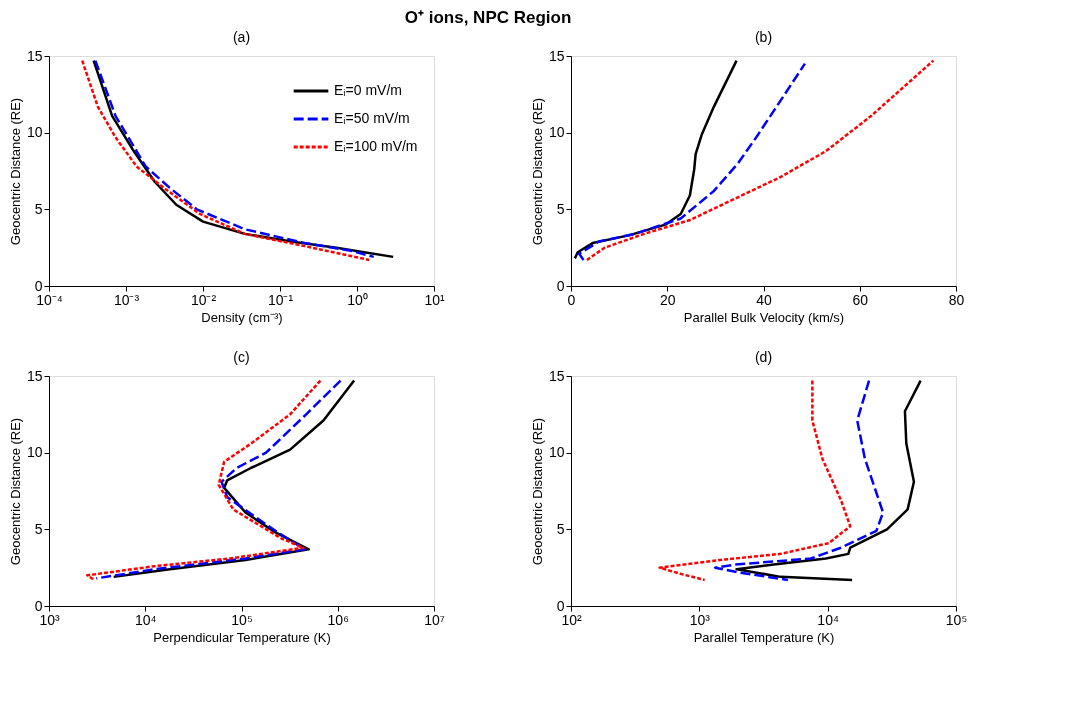 The height and width of the screenshot is (716, 1087). I want to click on x-tick-label: 40, so click(764, 299).